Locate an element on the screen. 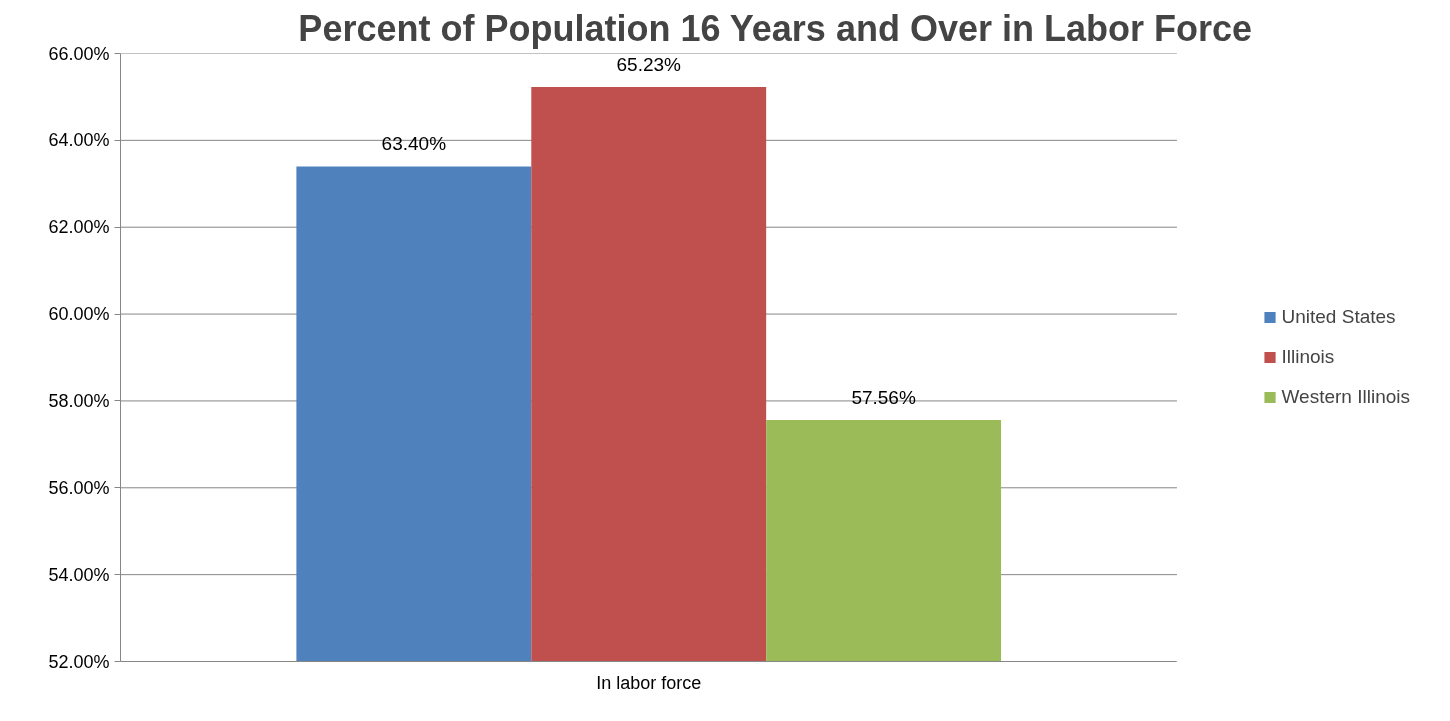 The width and height of the screenshot is (1450, 721). y-tick-label: 58.00% is located at coordinates (79, 400).